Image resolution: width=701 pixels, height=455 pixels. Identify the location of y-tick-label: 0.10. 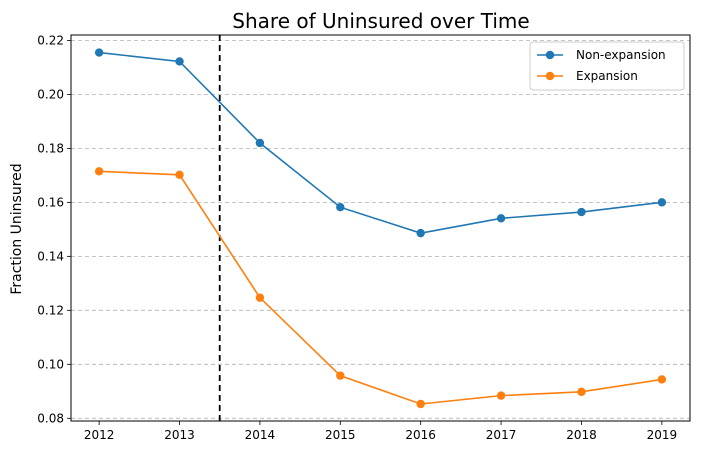
(50, 364).